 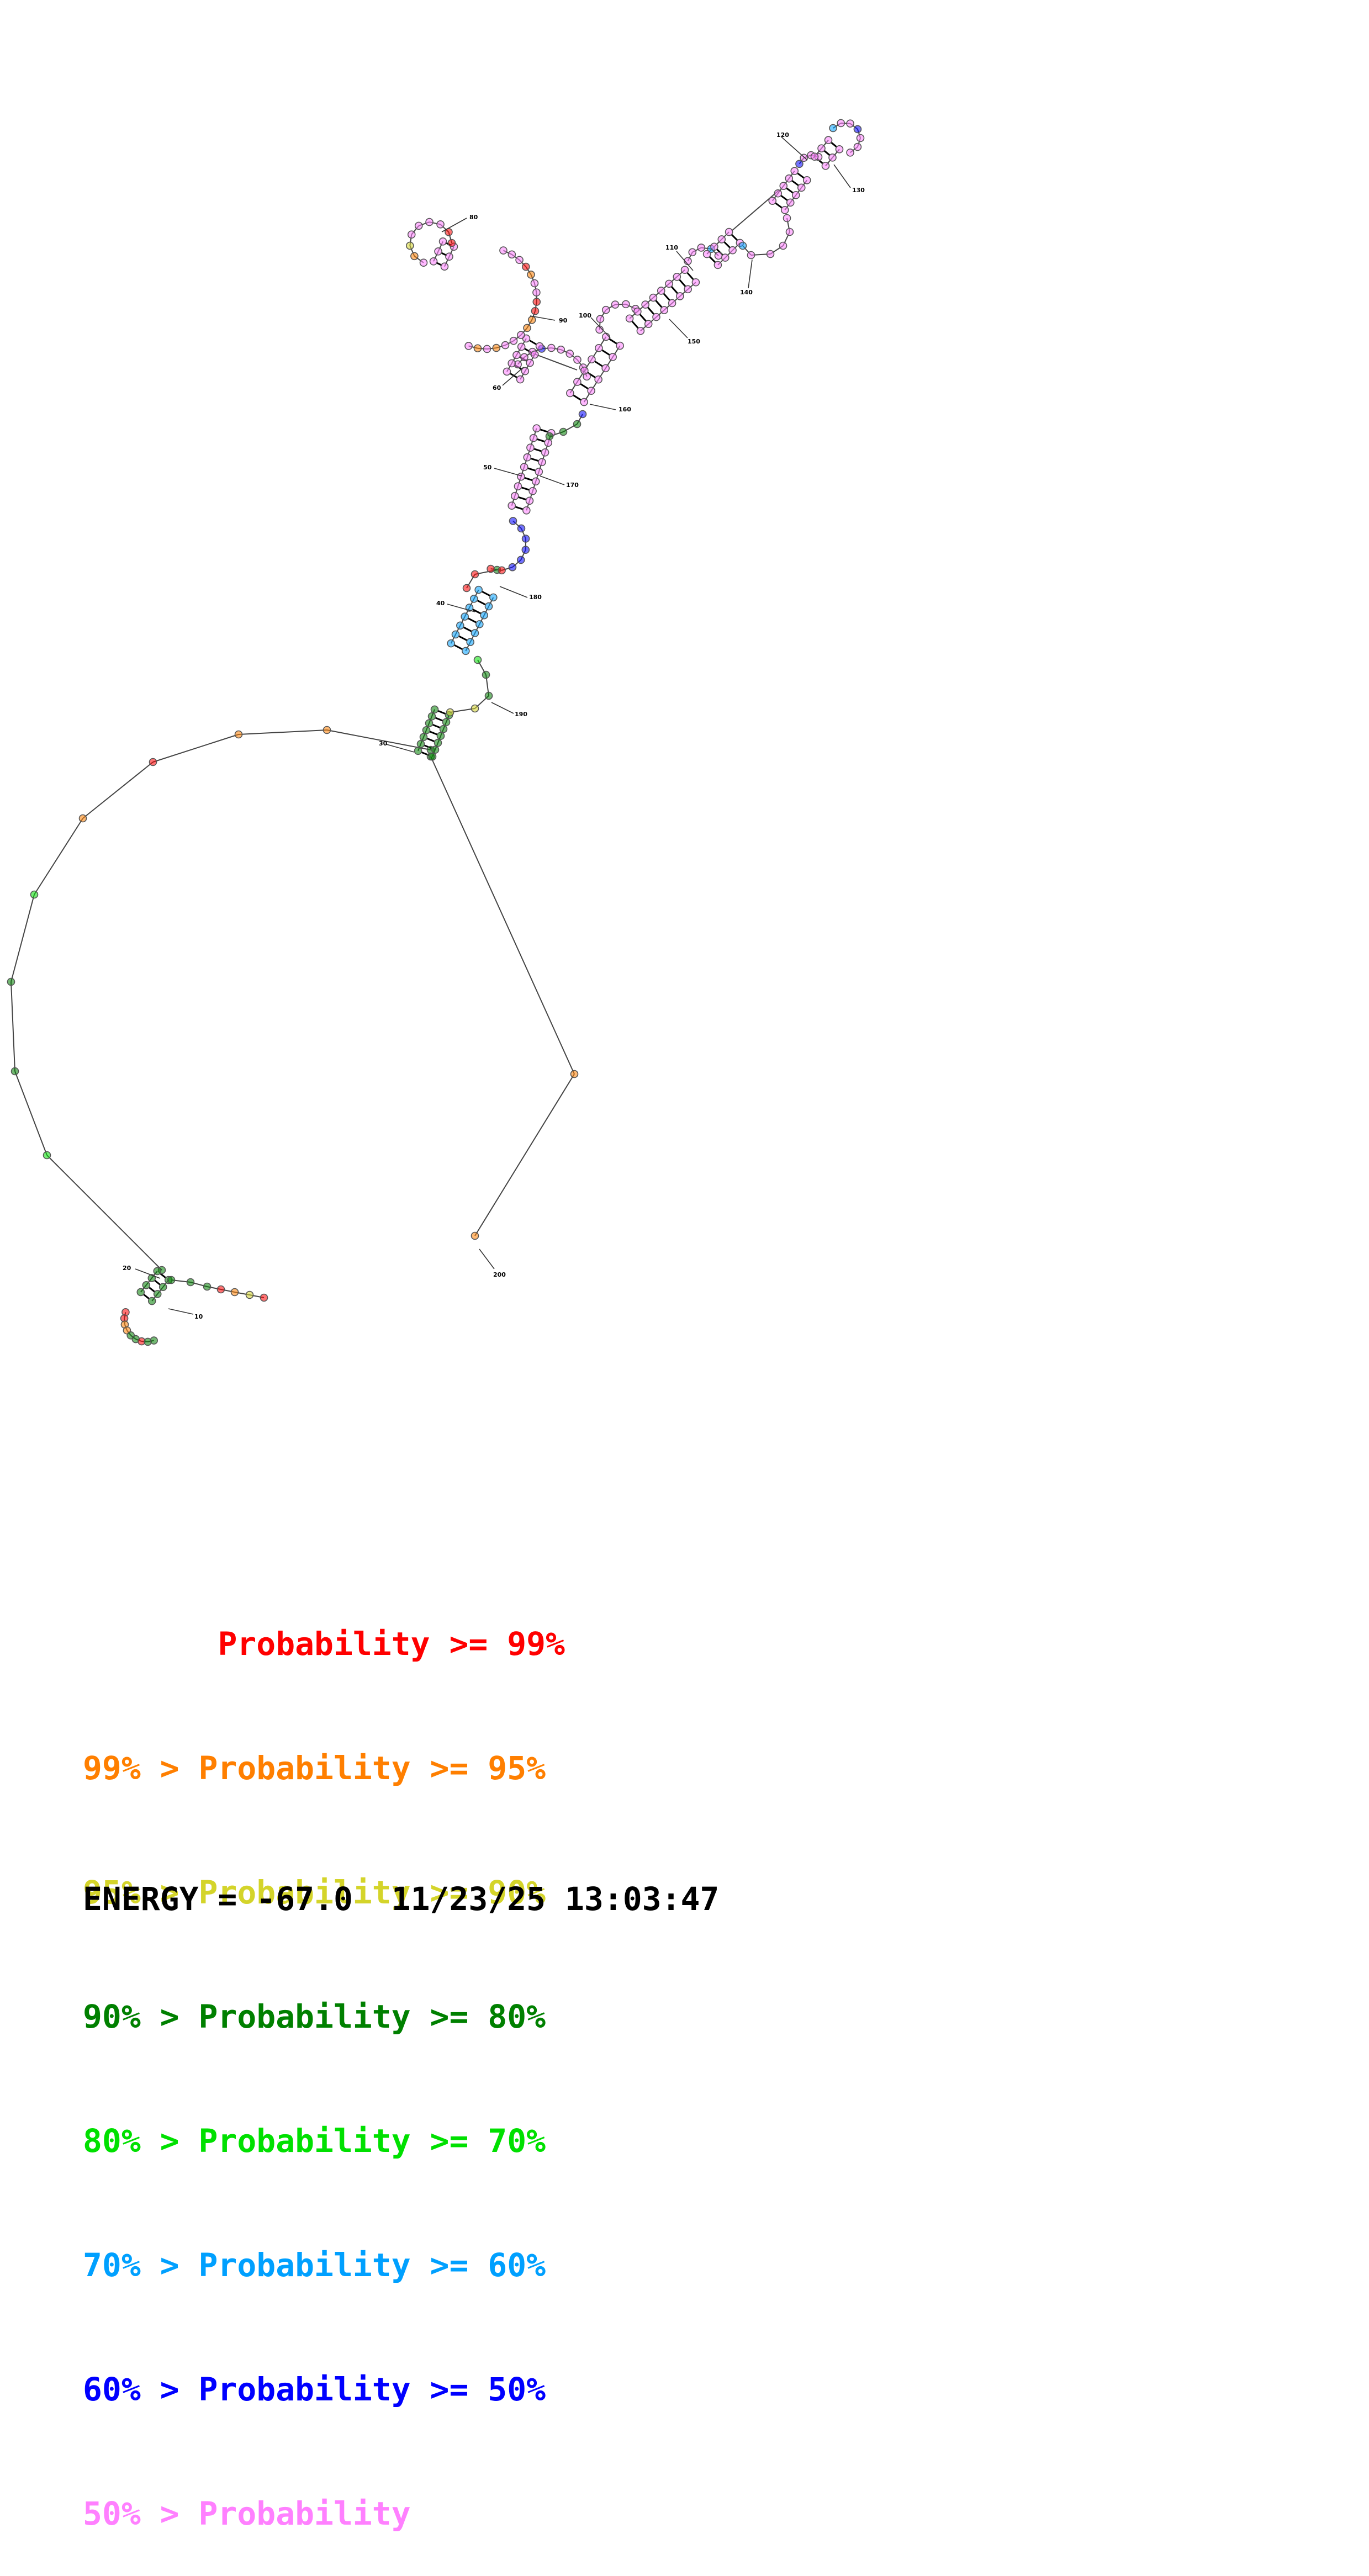 I want to click on legend-prefix: 50% >, so click(x=141, y=2513).